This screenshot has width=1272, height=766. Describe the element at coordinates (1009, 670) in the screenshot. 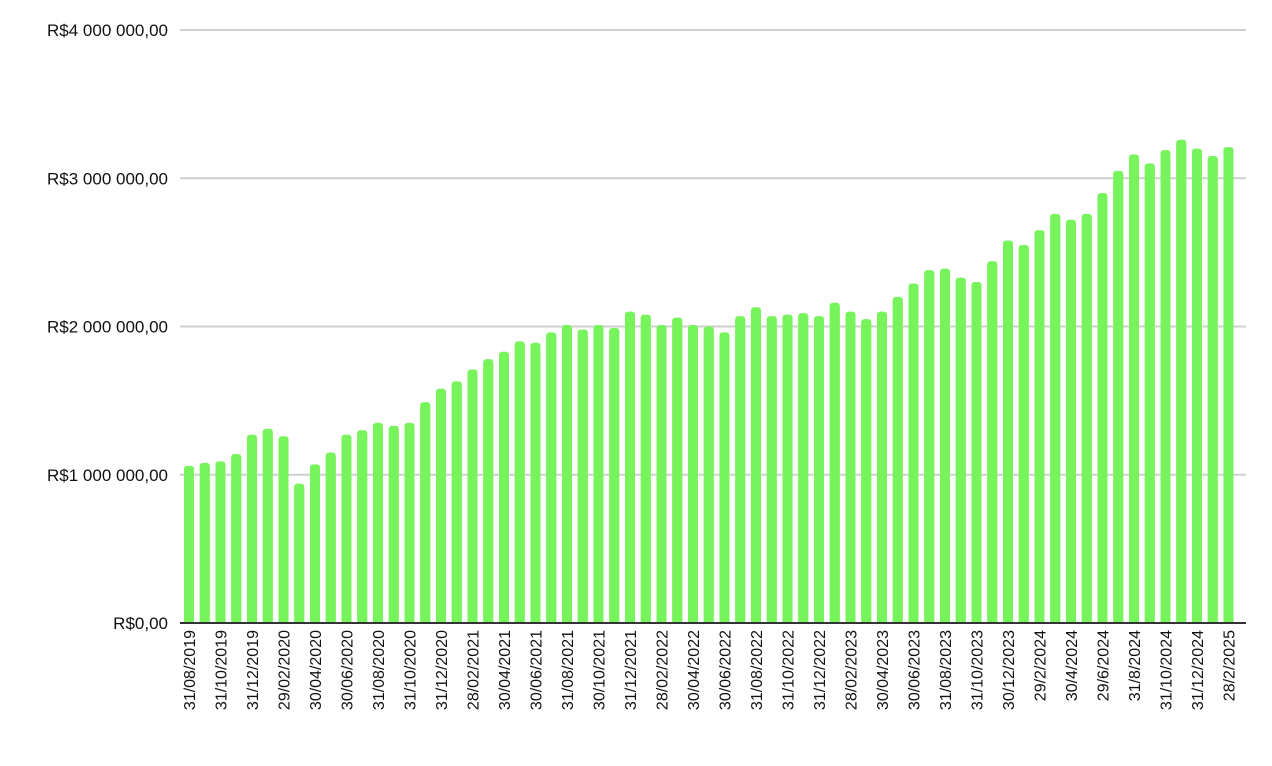

I see `x-tick-label: 30/12/2023` at that location.